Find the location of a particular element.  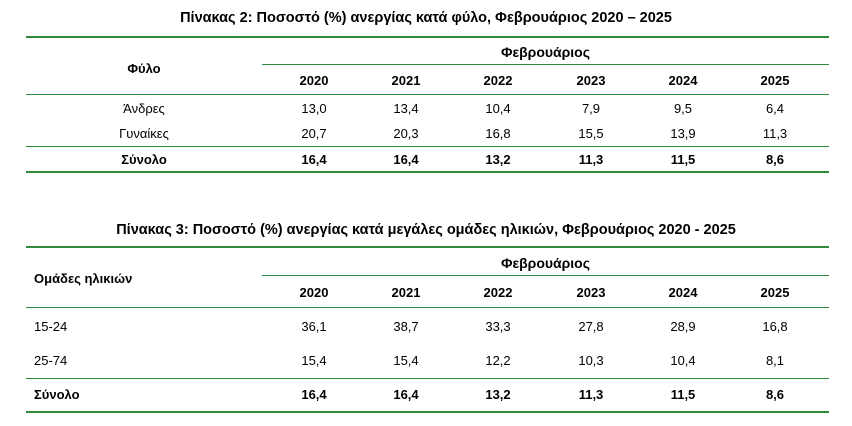

table2-cell: 16,8 is located at coordinates (498, 133).